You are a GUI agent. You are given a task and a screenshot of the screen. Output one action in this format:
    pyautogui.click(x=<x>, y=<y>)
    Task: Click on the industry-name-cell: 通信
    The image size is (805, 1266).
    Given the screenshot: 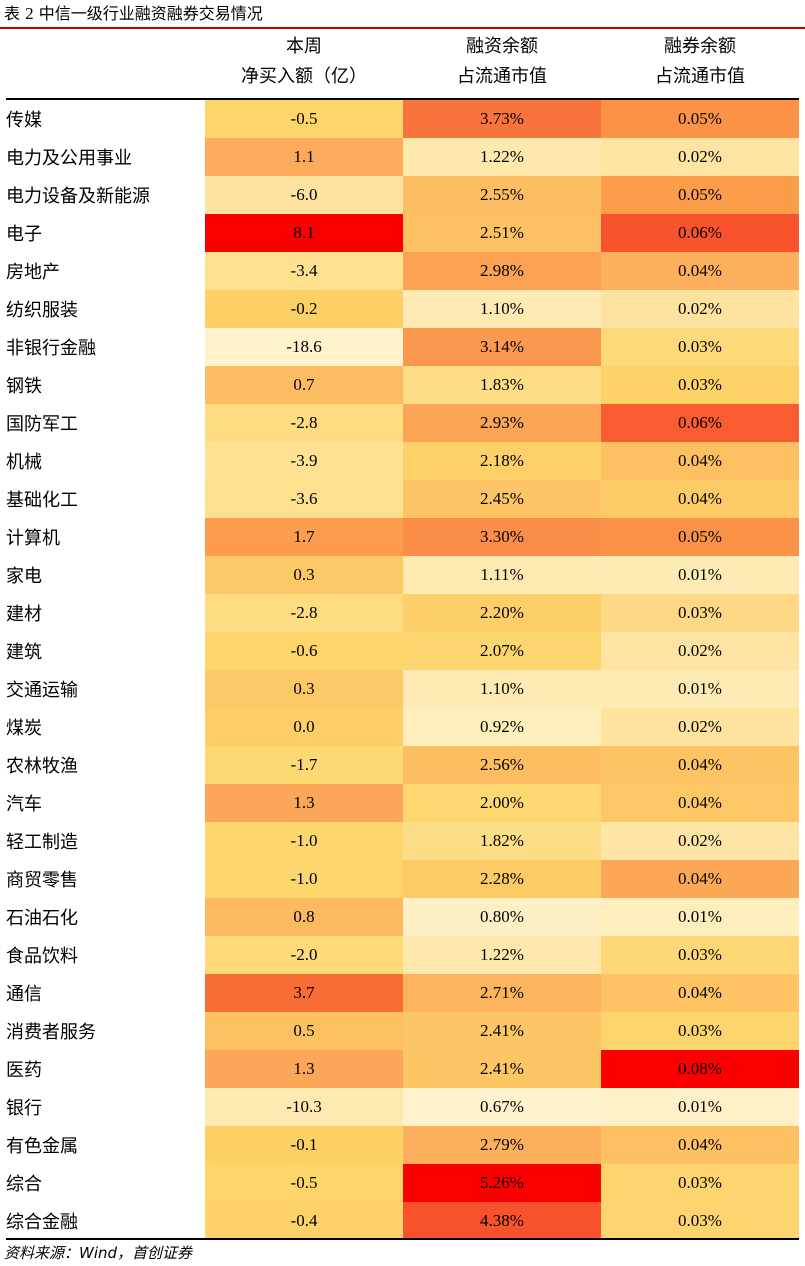 What is the action you would take?
    pyautogui.click(x=24, y=994)
    